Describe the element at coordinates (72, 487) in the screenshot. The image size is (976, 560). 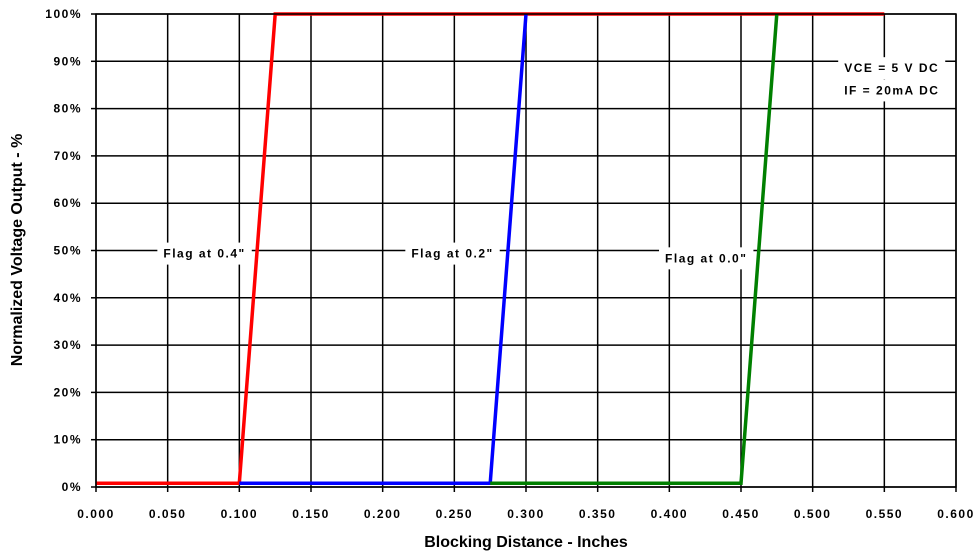
I see `y-tick-label: 0%` at that location.